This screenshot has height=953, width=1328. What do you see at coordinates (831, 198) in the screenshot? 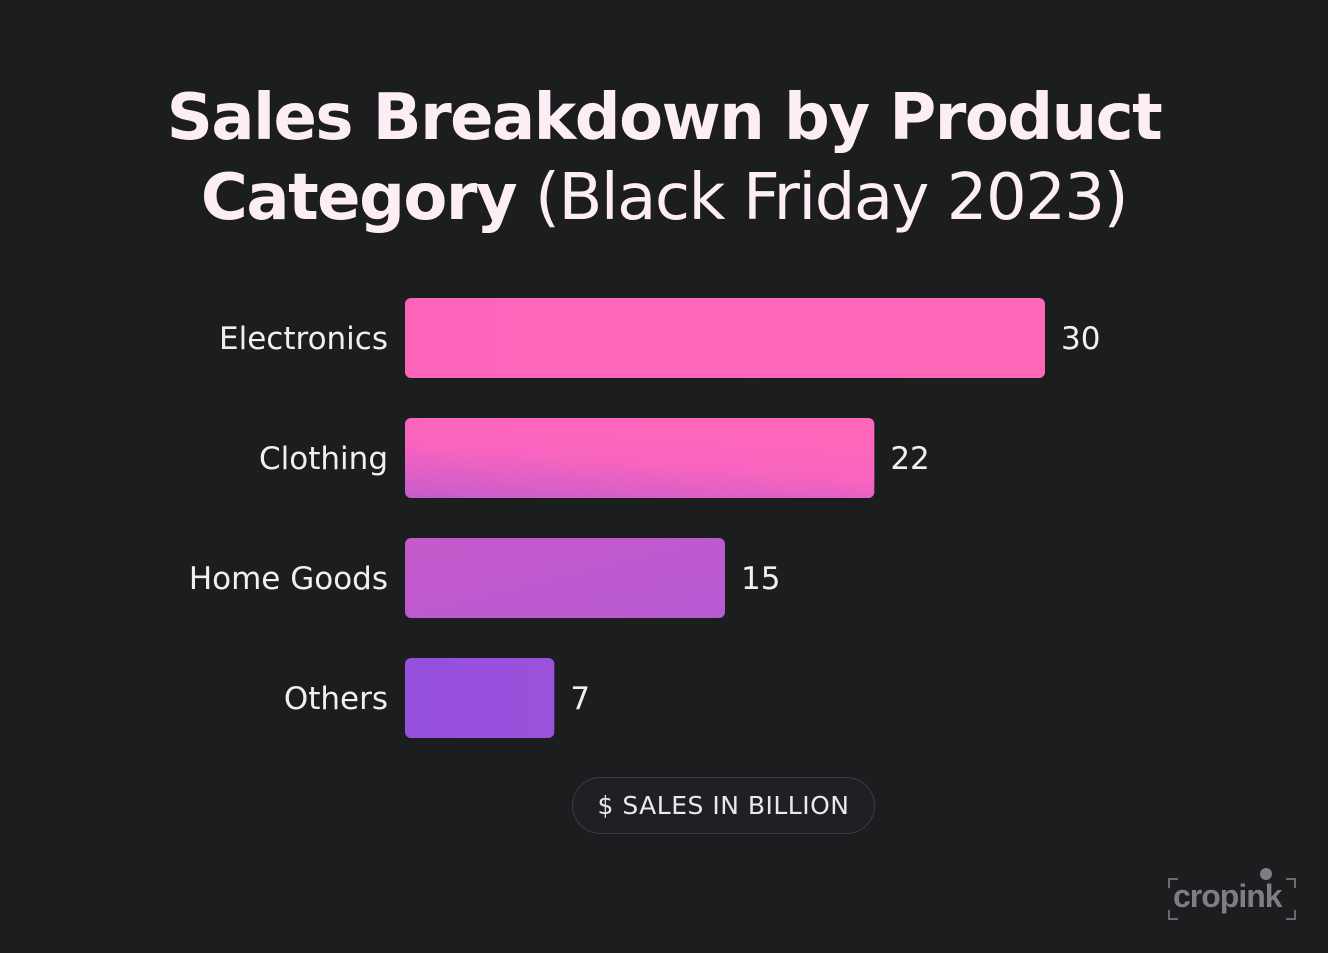
I see `title-subtitle: (Black Friday 2023)` at bounding box center [831, 198].